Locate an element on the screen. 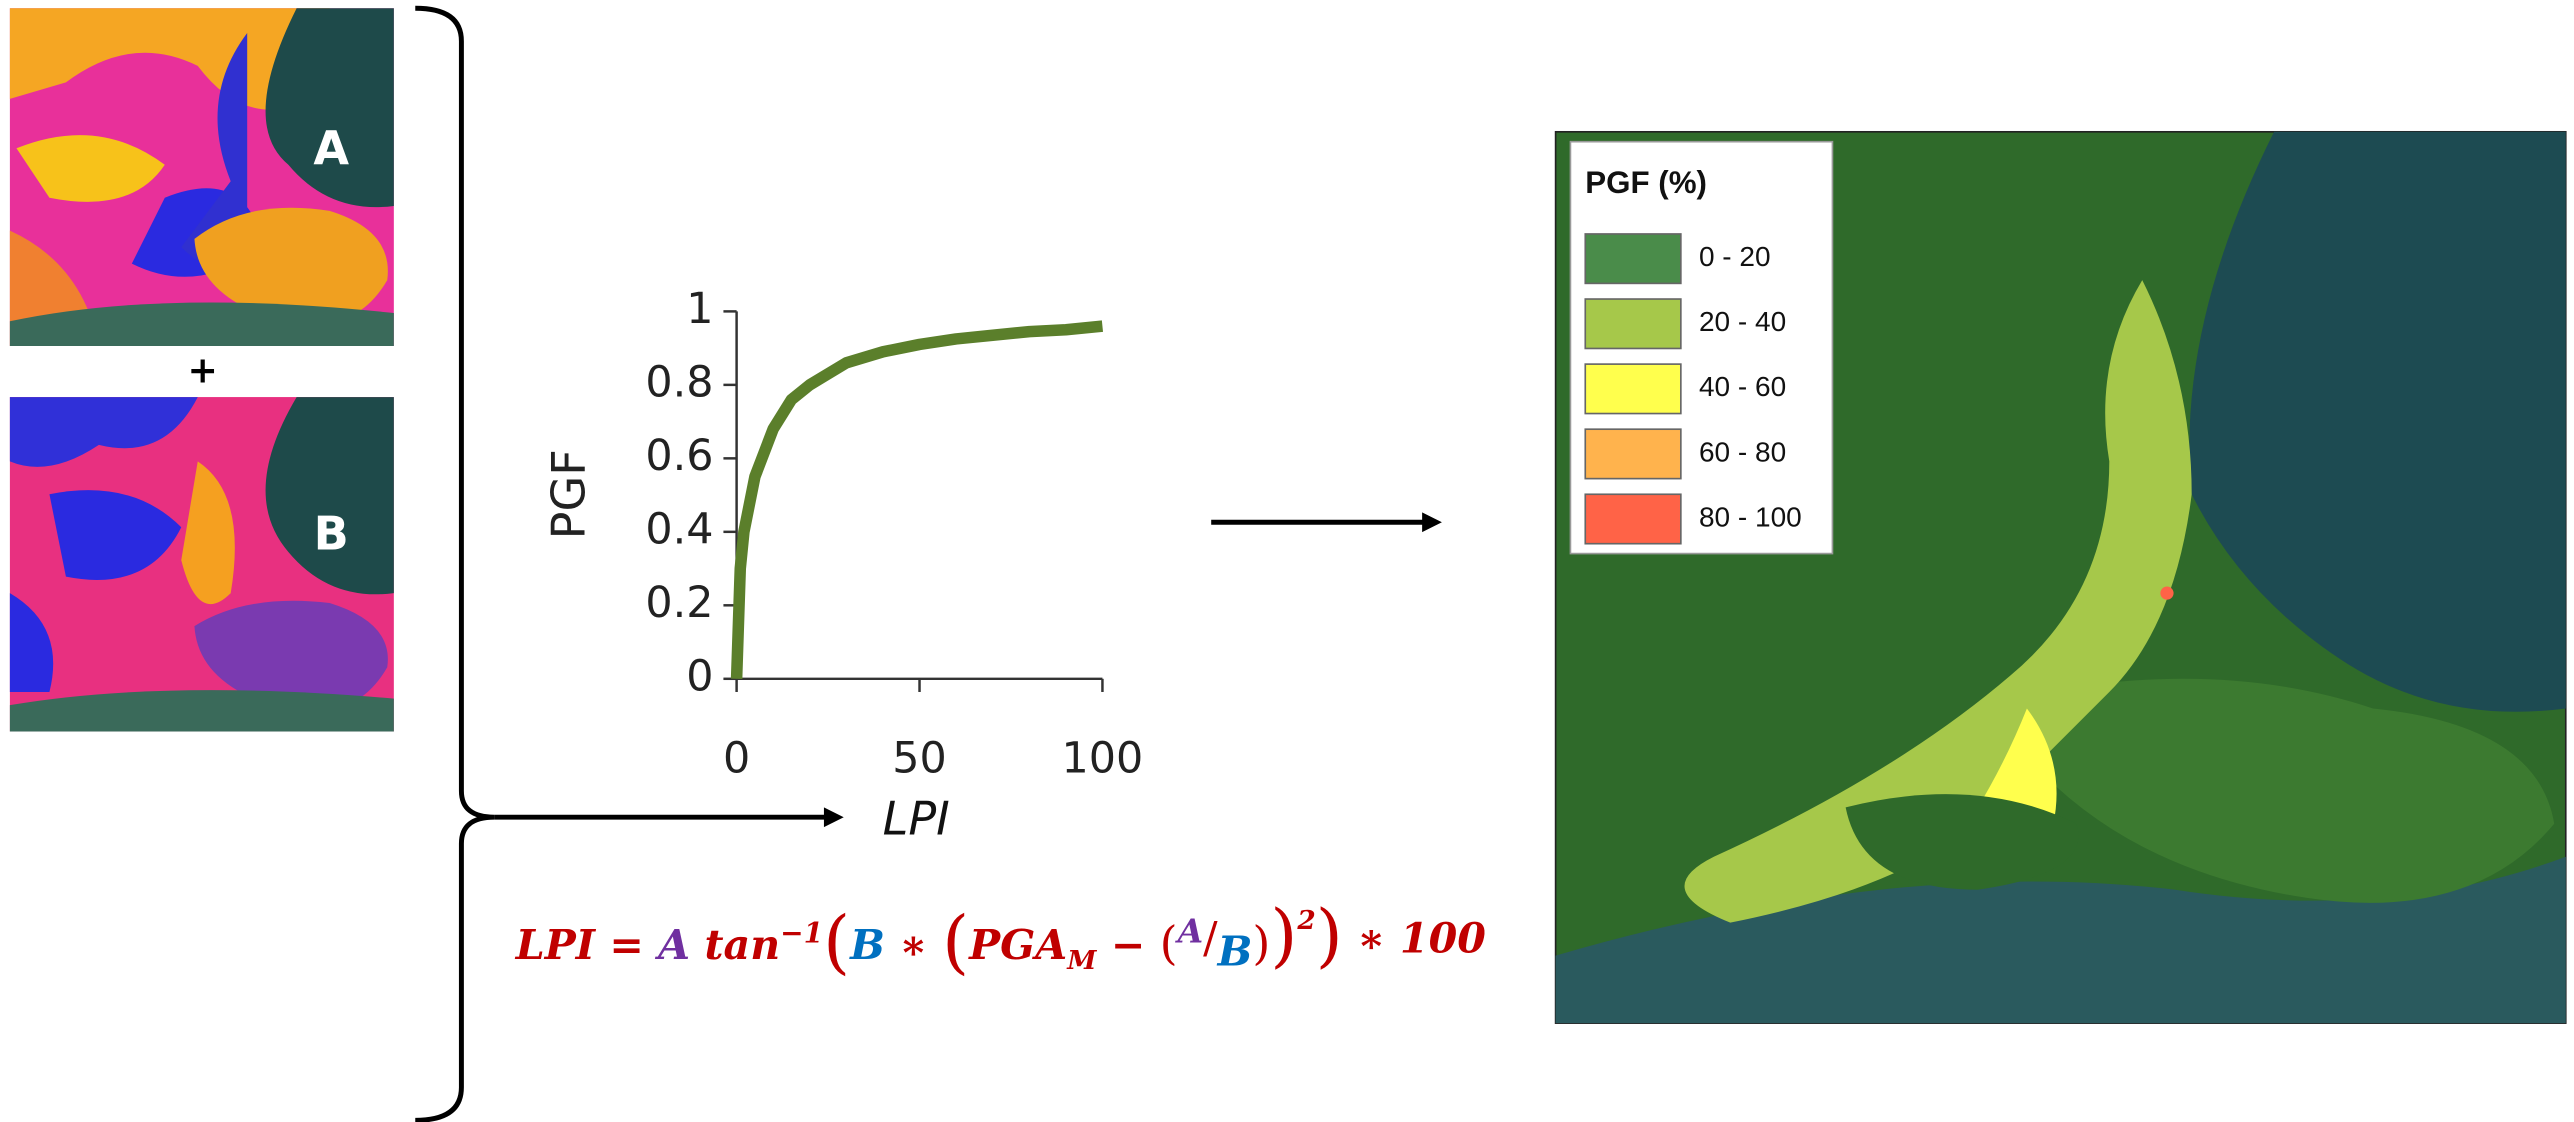 Image resolution: width=2574 pixels, height=1122 pixels. map-b: B is located at coordinates (201, 564).